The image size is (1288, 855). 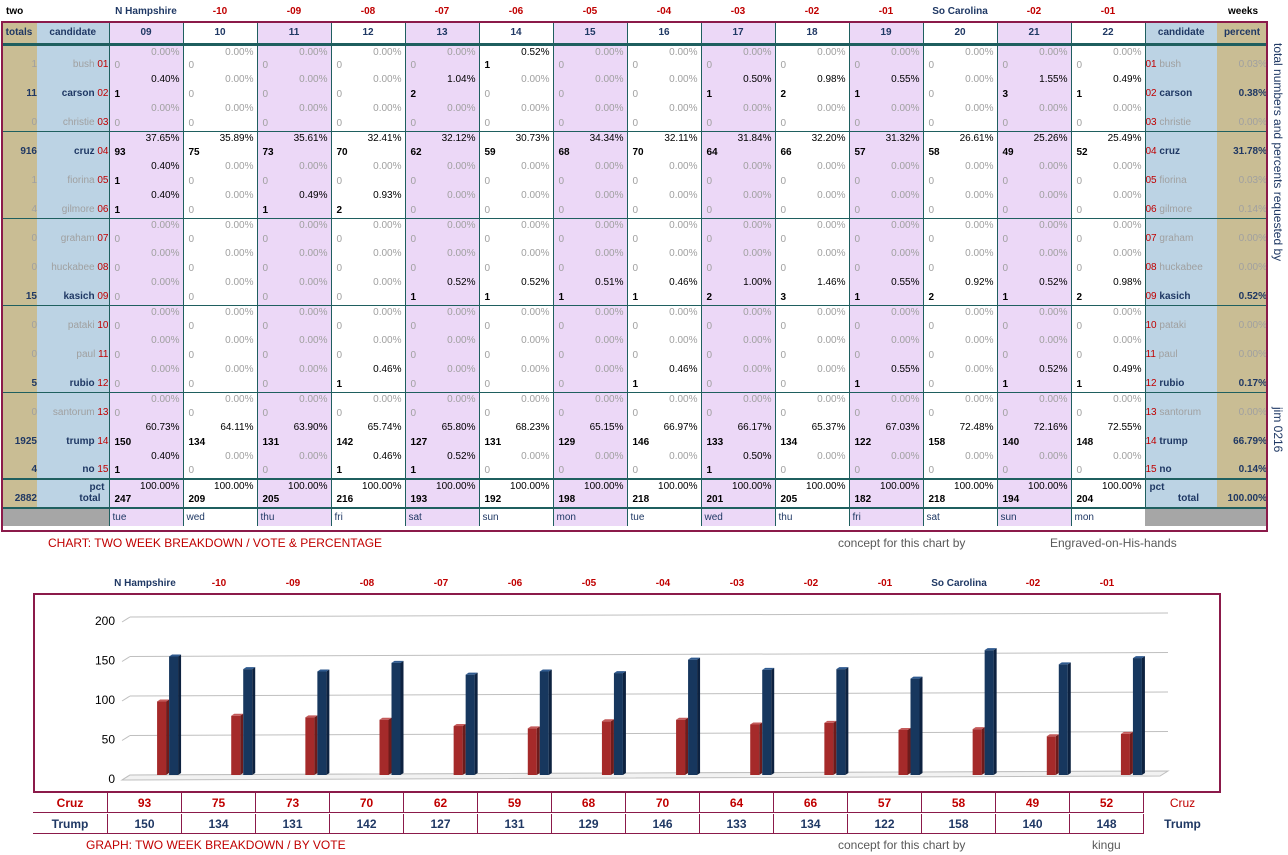 What do you see at coordinates (886, 11) in the screenshot?
I see `header-top-label: -01` at bounding box center [886, 11].